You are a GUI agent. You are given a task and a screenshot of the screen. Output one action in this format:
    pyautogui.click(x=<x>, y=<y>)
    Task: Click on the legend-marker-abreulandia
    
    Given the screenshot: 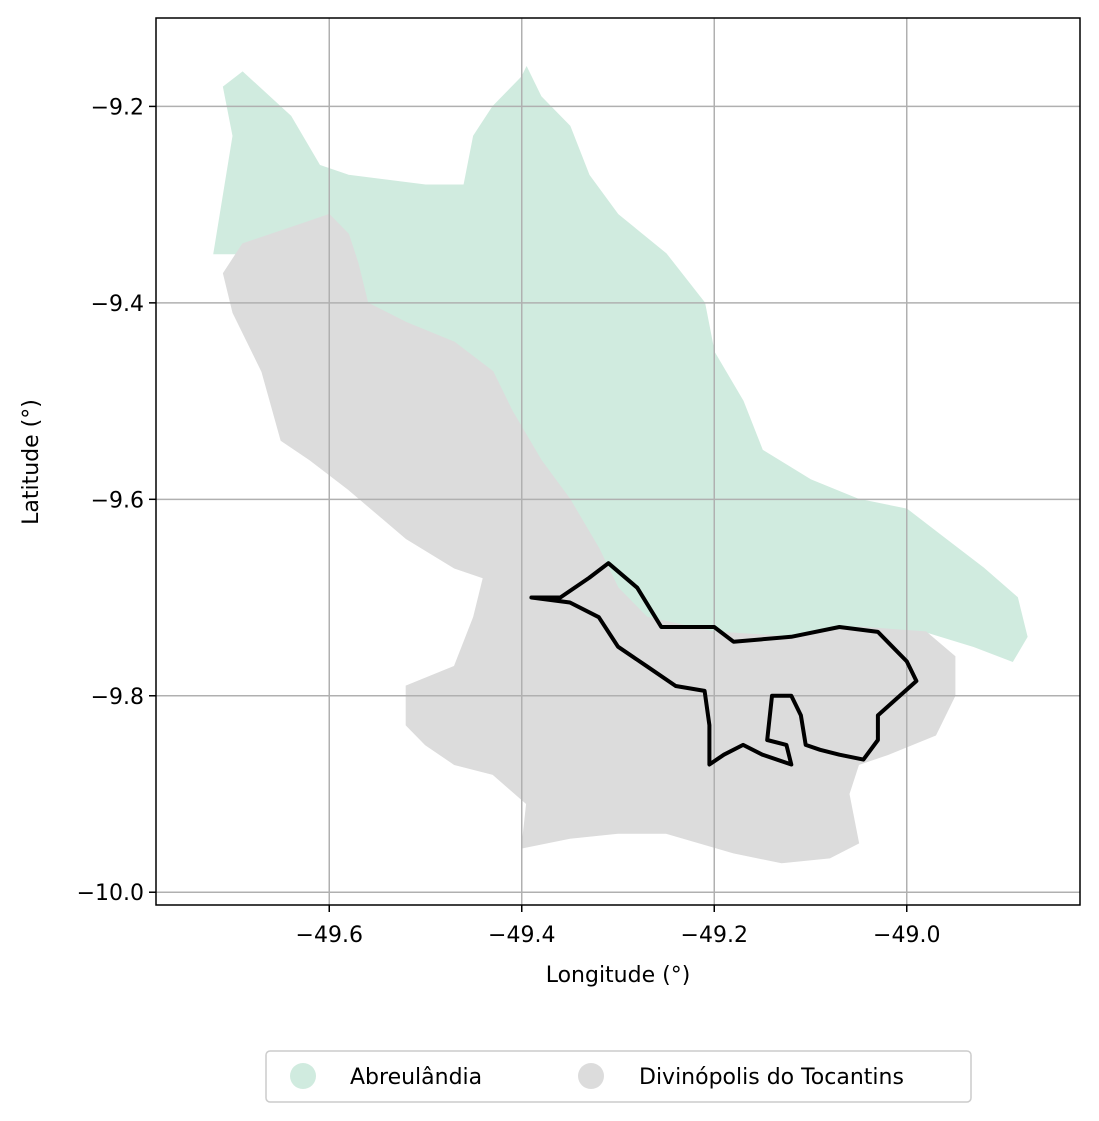 What is the action you would take?
    pyautogui.click(x=303, y=1076)
    